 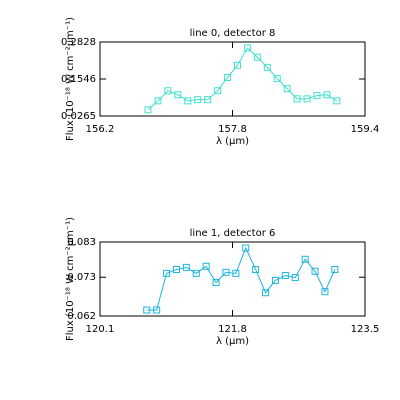 I want to click on x-tick-label: 120.1, so click(x=100, y=329).